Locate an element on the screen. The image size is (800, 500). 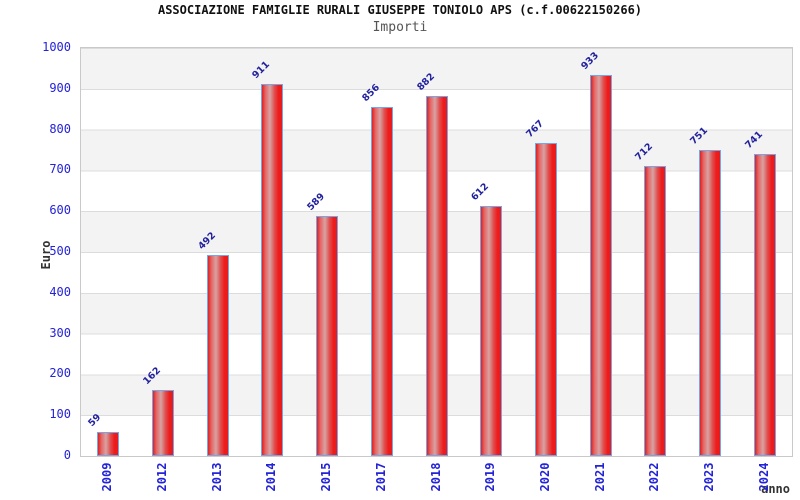
x-tick-label: 2021 is located at coordinates (599, 477).